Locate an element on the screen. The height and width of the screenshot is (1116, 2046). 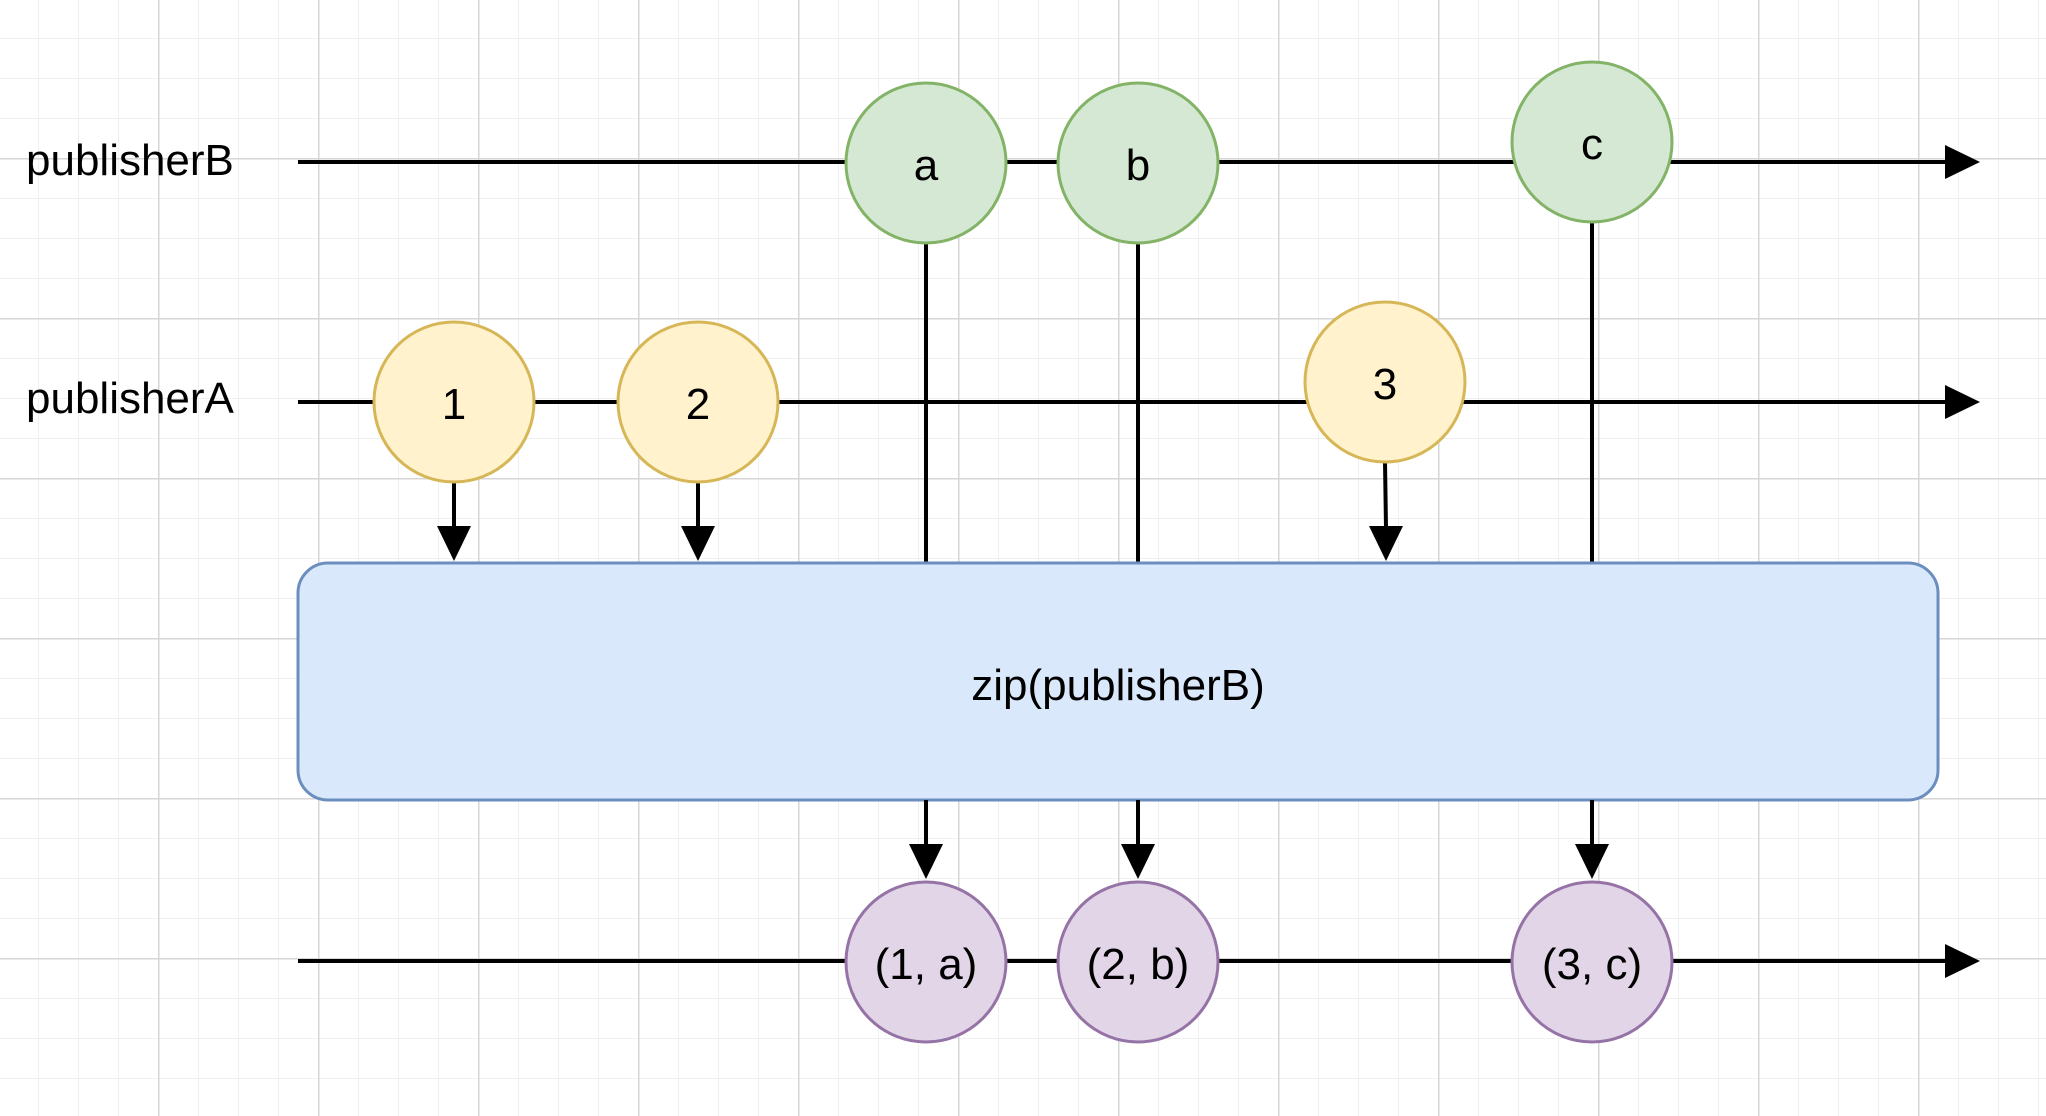
publisherB-label: publisherB is located at coordinates (130, 160).